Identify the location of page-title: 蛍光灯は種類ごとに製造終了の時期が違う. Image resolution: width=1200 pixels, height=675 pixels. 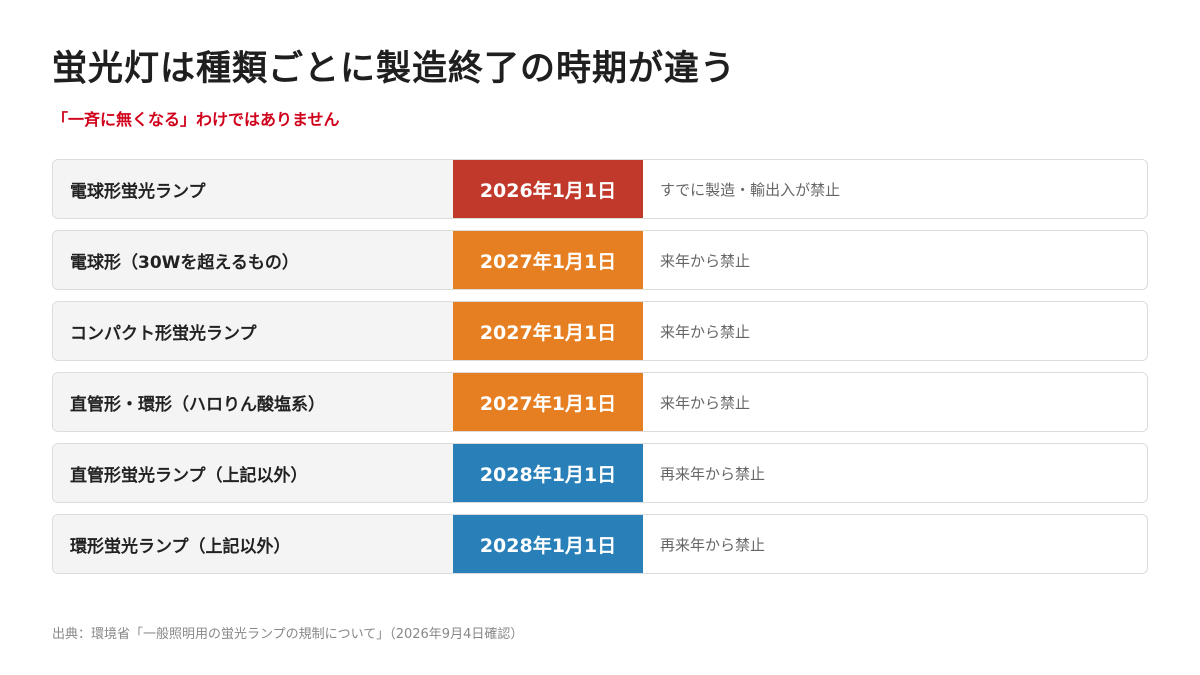
(394, 69).